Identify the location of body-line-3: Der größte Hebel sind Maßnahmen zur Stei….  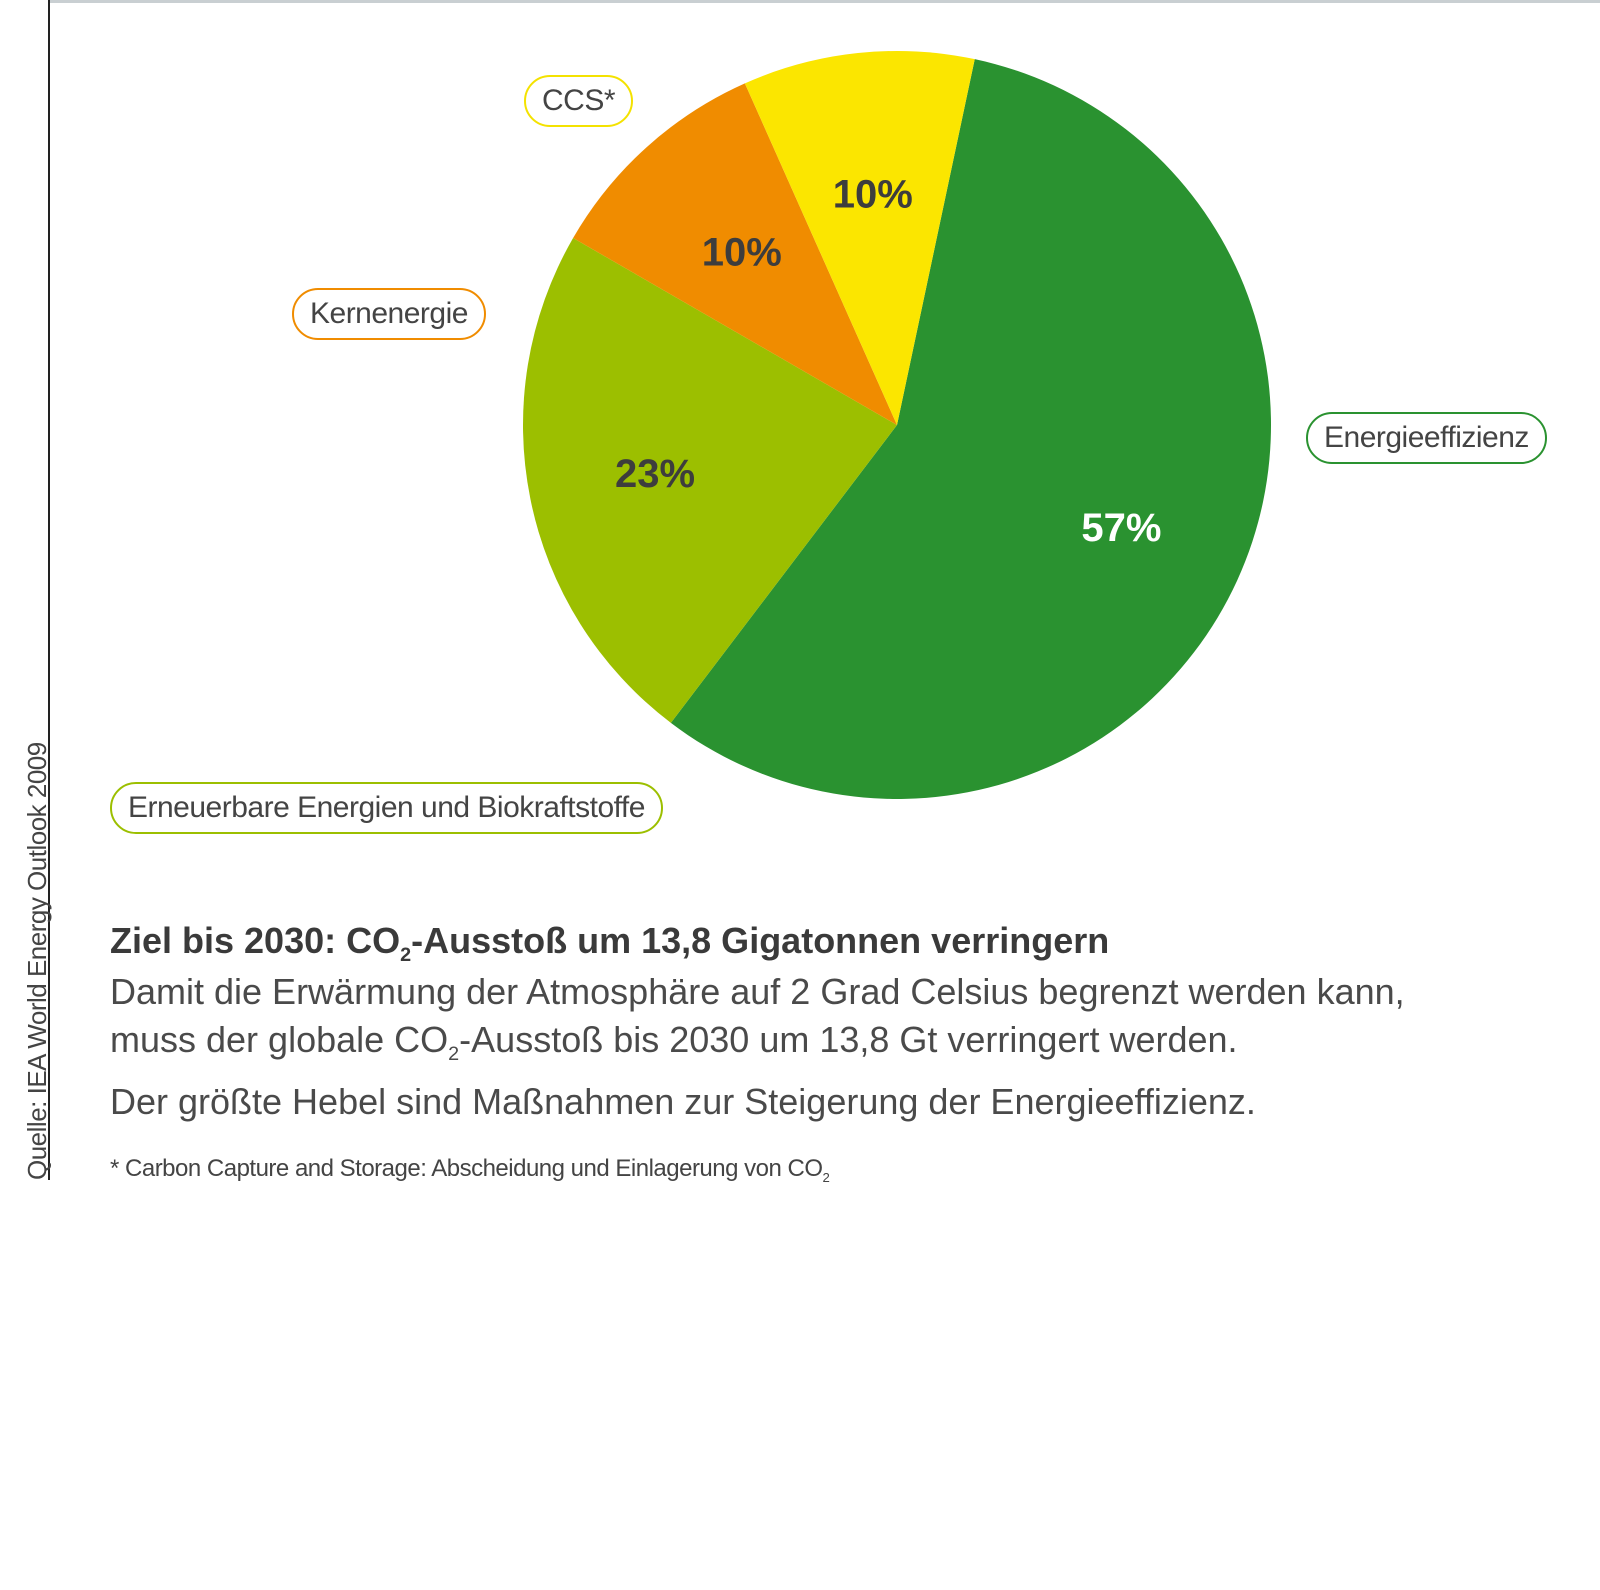
(683, 1102).